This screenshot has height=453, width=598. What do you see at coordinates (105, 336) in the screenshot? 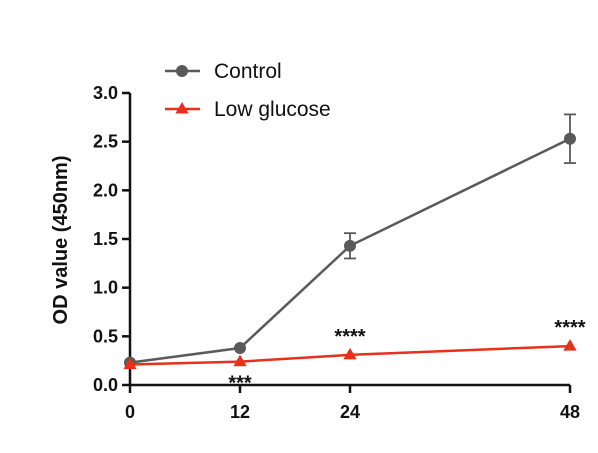
I see `y-tick-label: 0.5` at bounding box center [105, 336].